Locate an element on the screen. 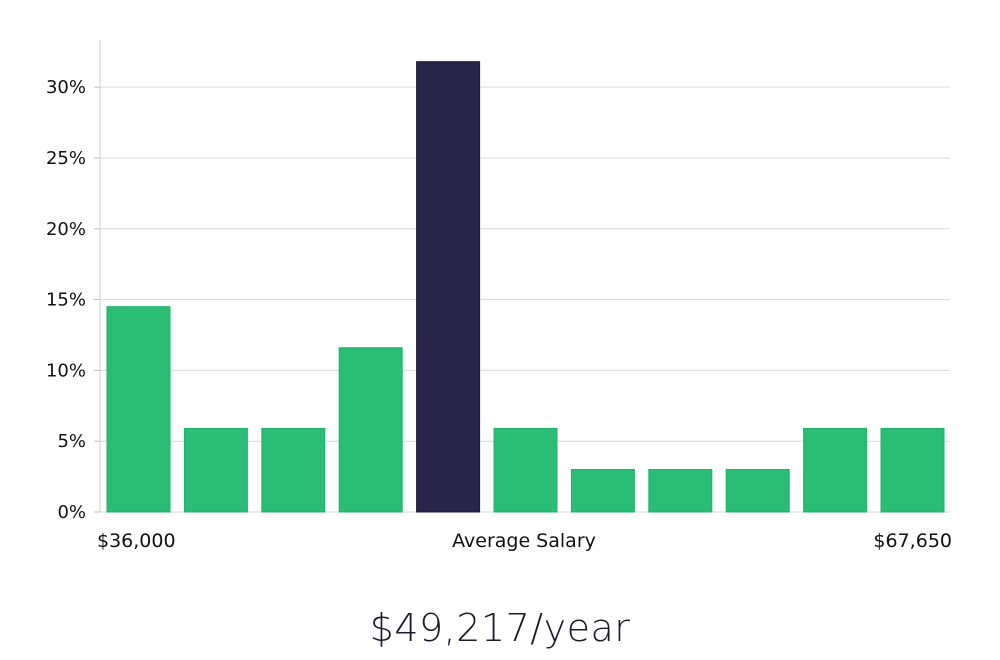 The image size is (1000, 660). y-tick-label: 25% is located at coordinates (66, 158).